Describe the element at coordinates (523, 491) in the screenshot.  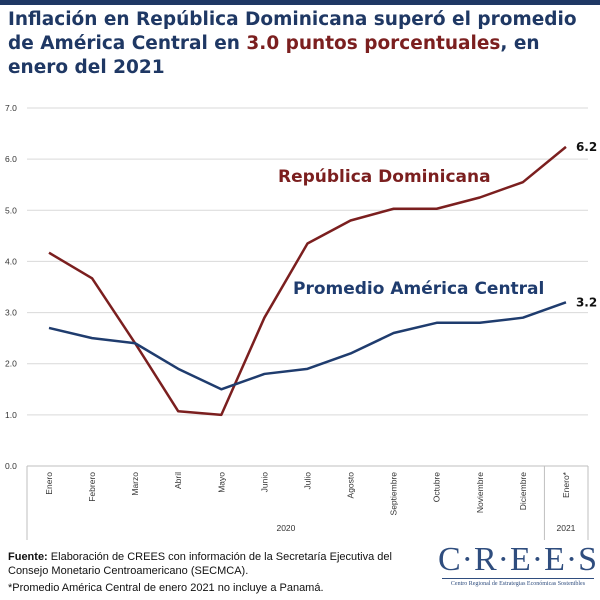
I see `x-tick-label: Diciembre` at that location.